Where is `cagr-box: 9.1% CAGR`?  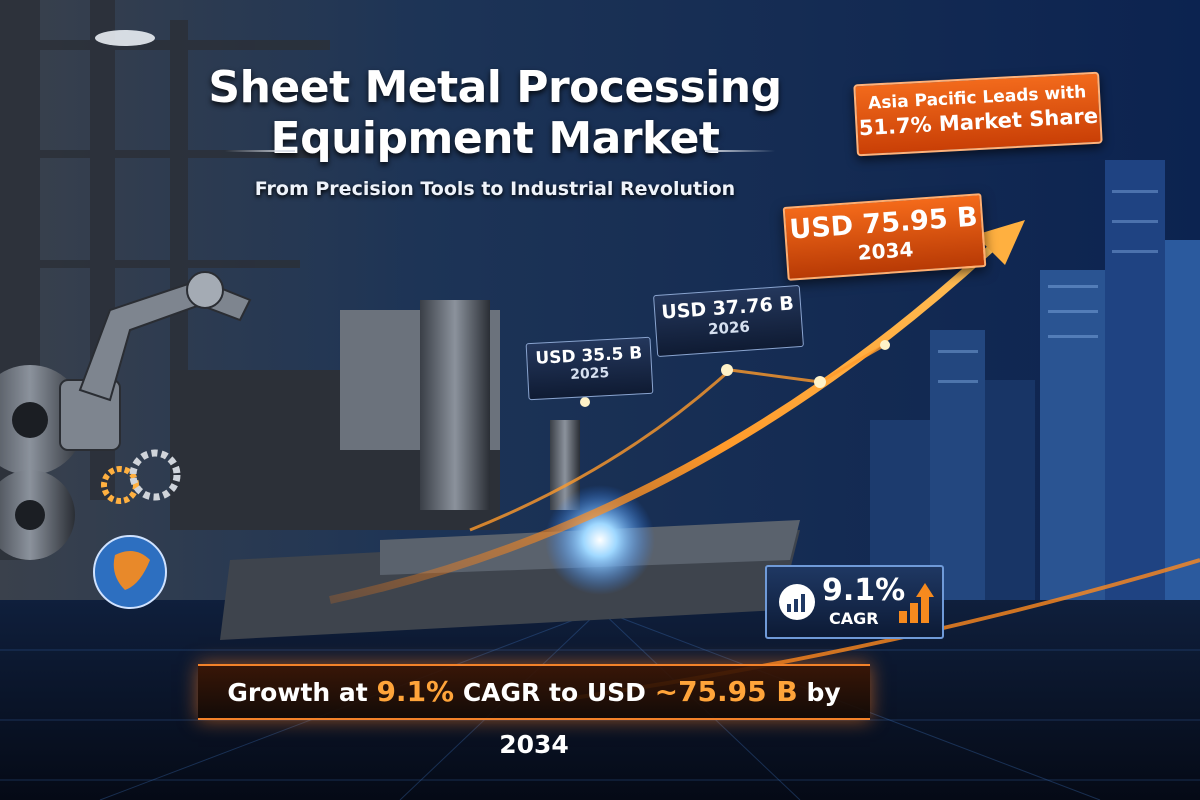
cagr-box: 9.1% CAGR is located at coordinates (854, 602).